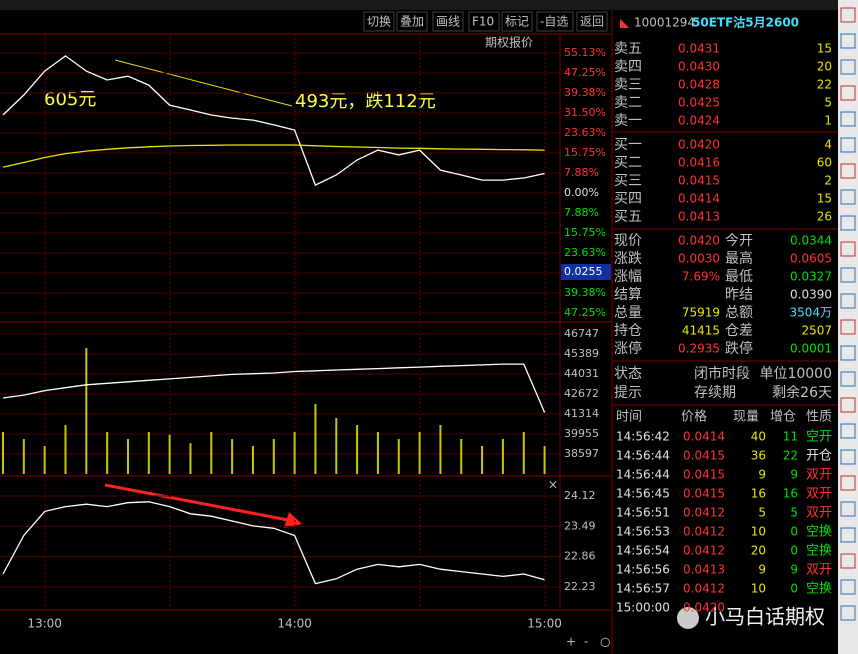  Describe the element at coordinates (704, 570) in the screenshot. I see `trade-cell: 0.0413` at that location.